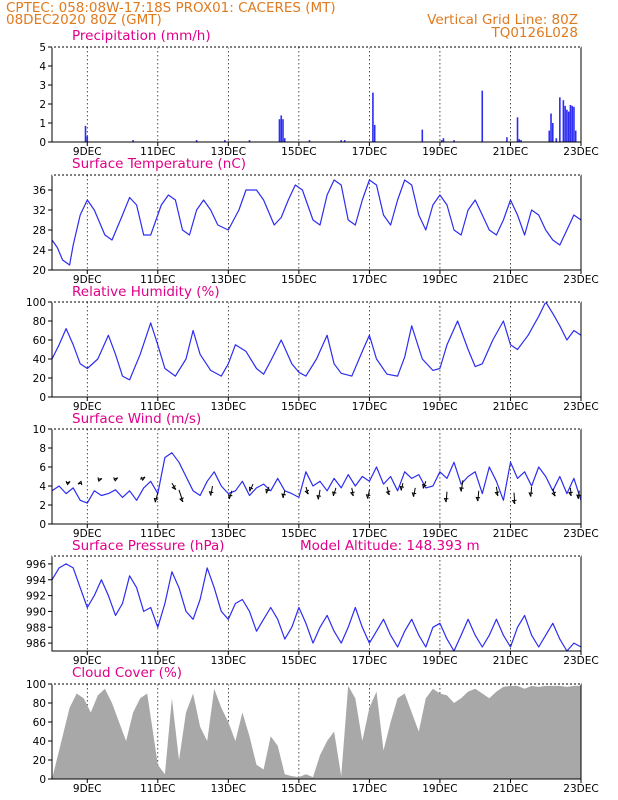  I want to click on temp-y-tick-label: 24, so click(40, 251).